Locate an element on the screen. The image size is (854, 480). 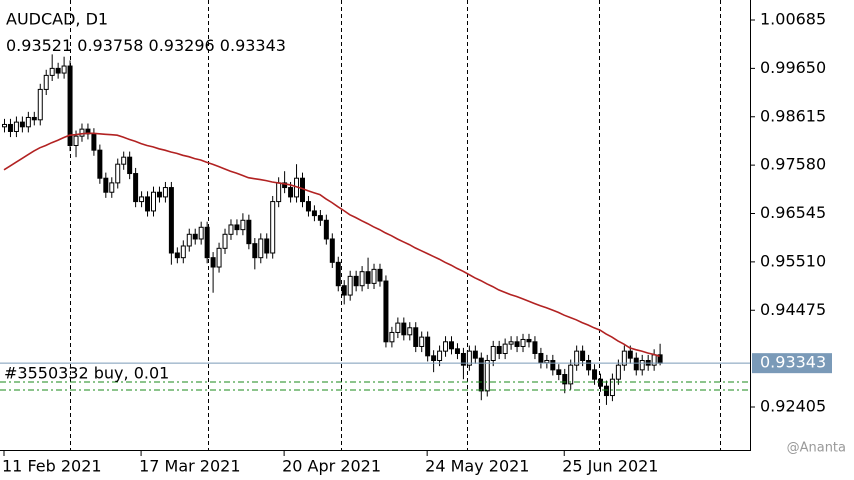
y-tick-label: 1.00685 is located at coordinates (793, 19).